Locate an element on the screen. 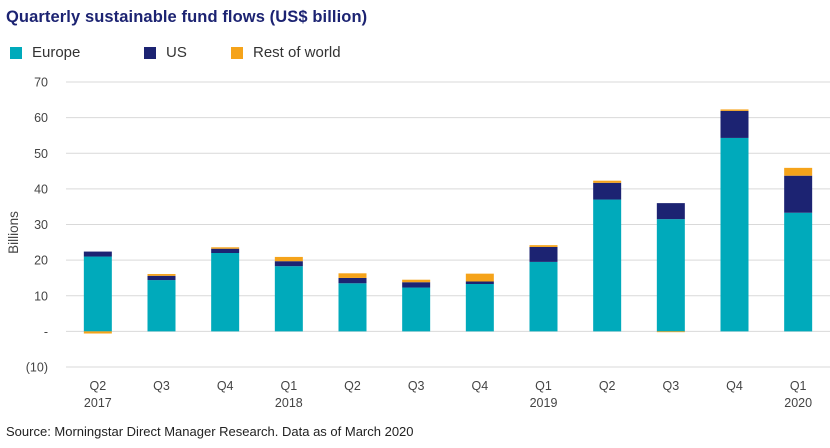 Image resolution: width=830 pixels, height=448 pixels. x-tick-year-label: 2018 is located at coordinates (289, 403).